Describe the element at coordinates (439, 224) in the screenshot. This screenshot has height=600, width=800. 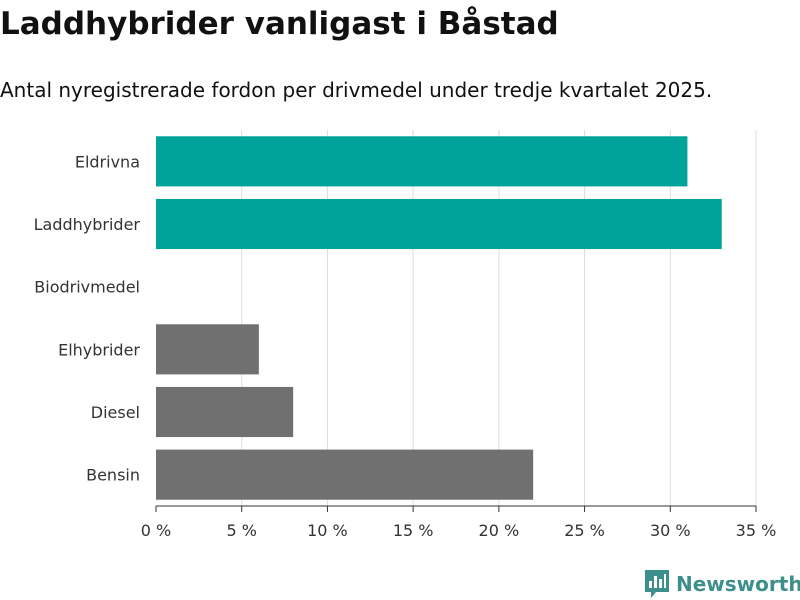
I see `bar-laddhybrider` at that location.